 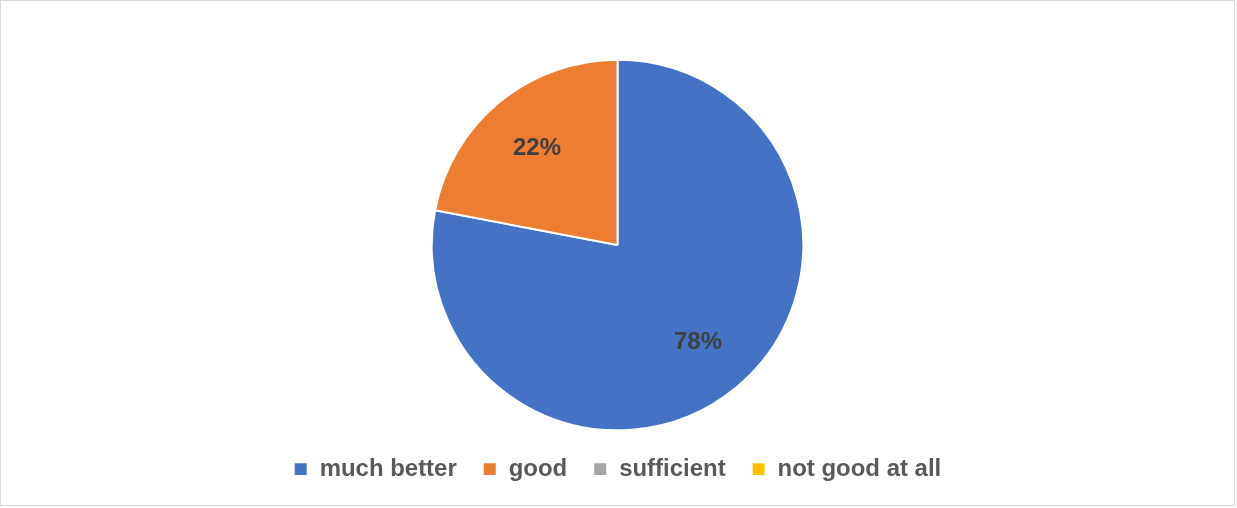 I want to click on legend-label: not good at all, so click(x=859, y=467).